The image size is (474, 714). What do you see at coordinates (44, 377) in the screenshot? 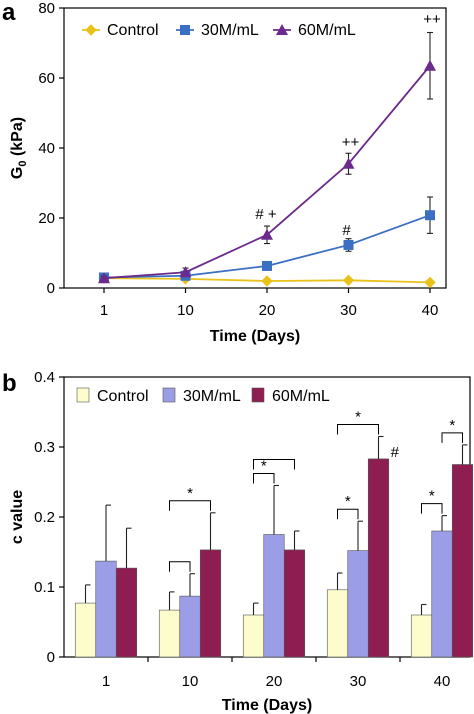
I see `y-tick-label: 0.4` at bounding box center [44, 377].